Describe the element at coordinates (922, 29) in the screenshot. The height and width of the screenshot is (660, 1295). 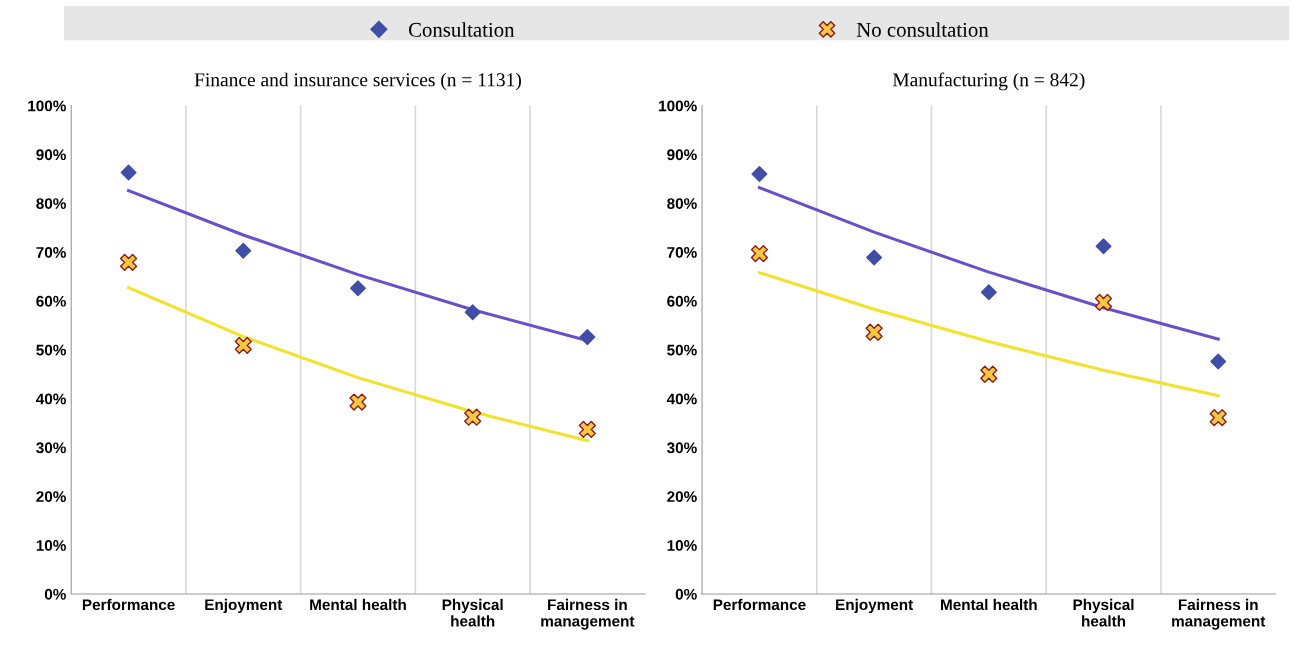
I see `legend-label: No consultation` at that location.